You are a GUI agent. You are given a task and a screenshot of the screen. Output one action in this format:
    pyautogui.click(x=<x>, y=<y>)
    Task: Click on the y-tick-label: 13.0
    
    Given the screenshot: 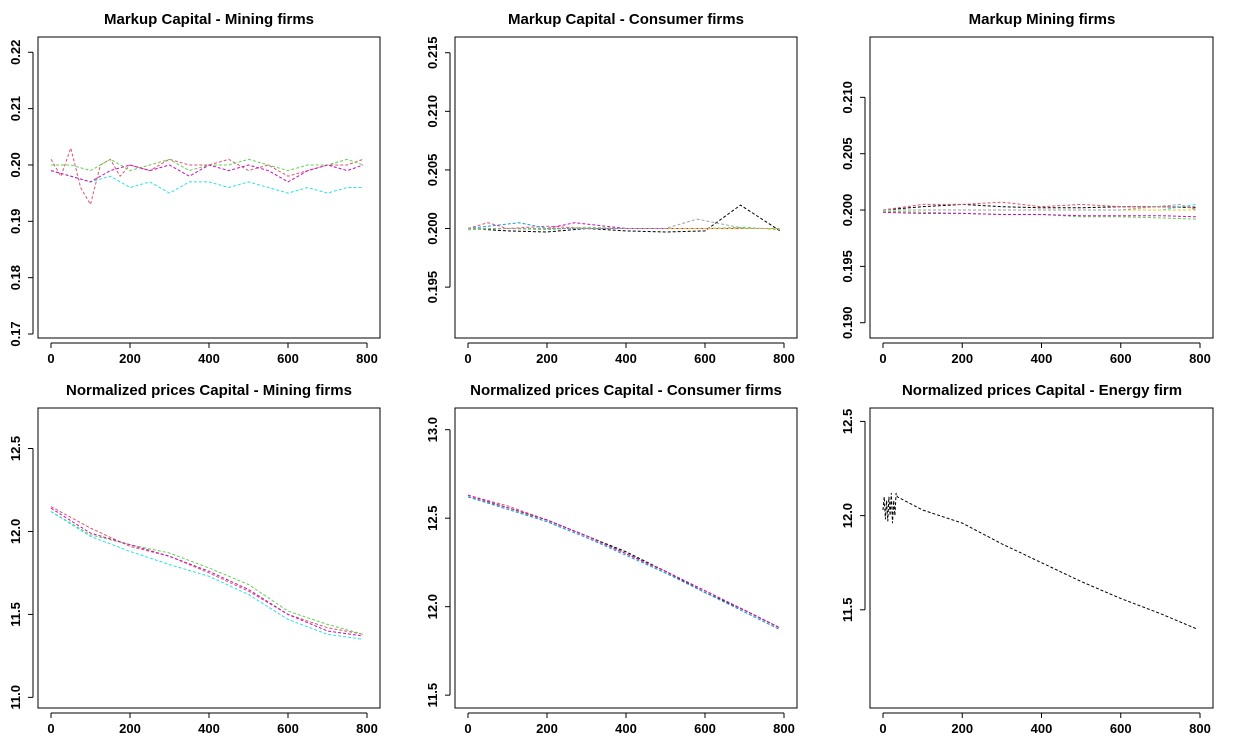 What is the action you would take?
    pyautogui.click(x=432, y=429)
    